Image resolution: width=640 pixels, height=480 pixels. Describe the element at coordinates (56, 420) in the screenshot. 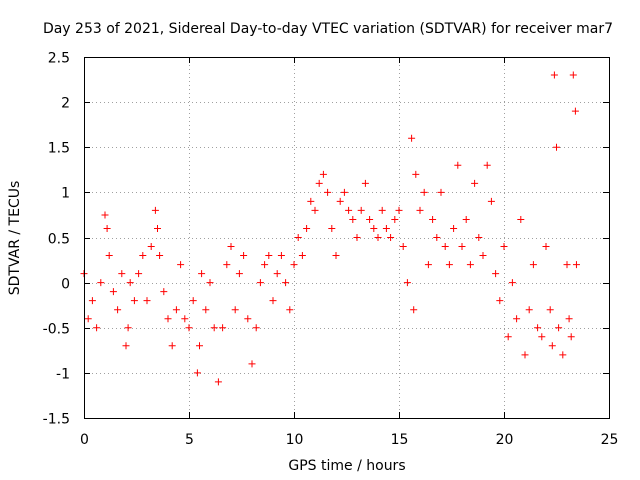

I see `y-tick-label: -1.5` at that location.